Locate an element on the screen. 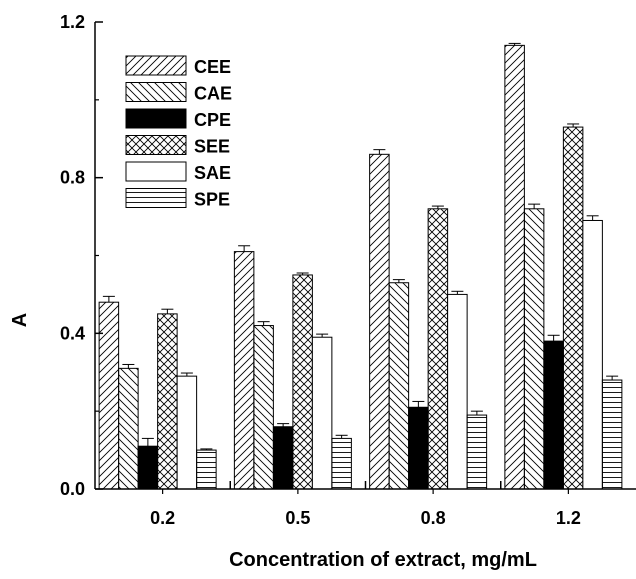  x-tick-label: 0.2 is located at coordinates (162, 518).